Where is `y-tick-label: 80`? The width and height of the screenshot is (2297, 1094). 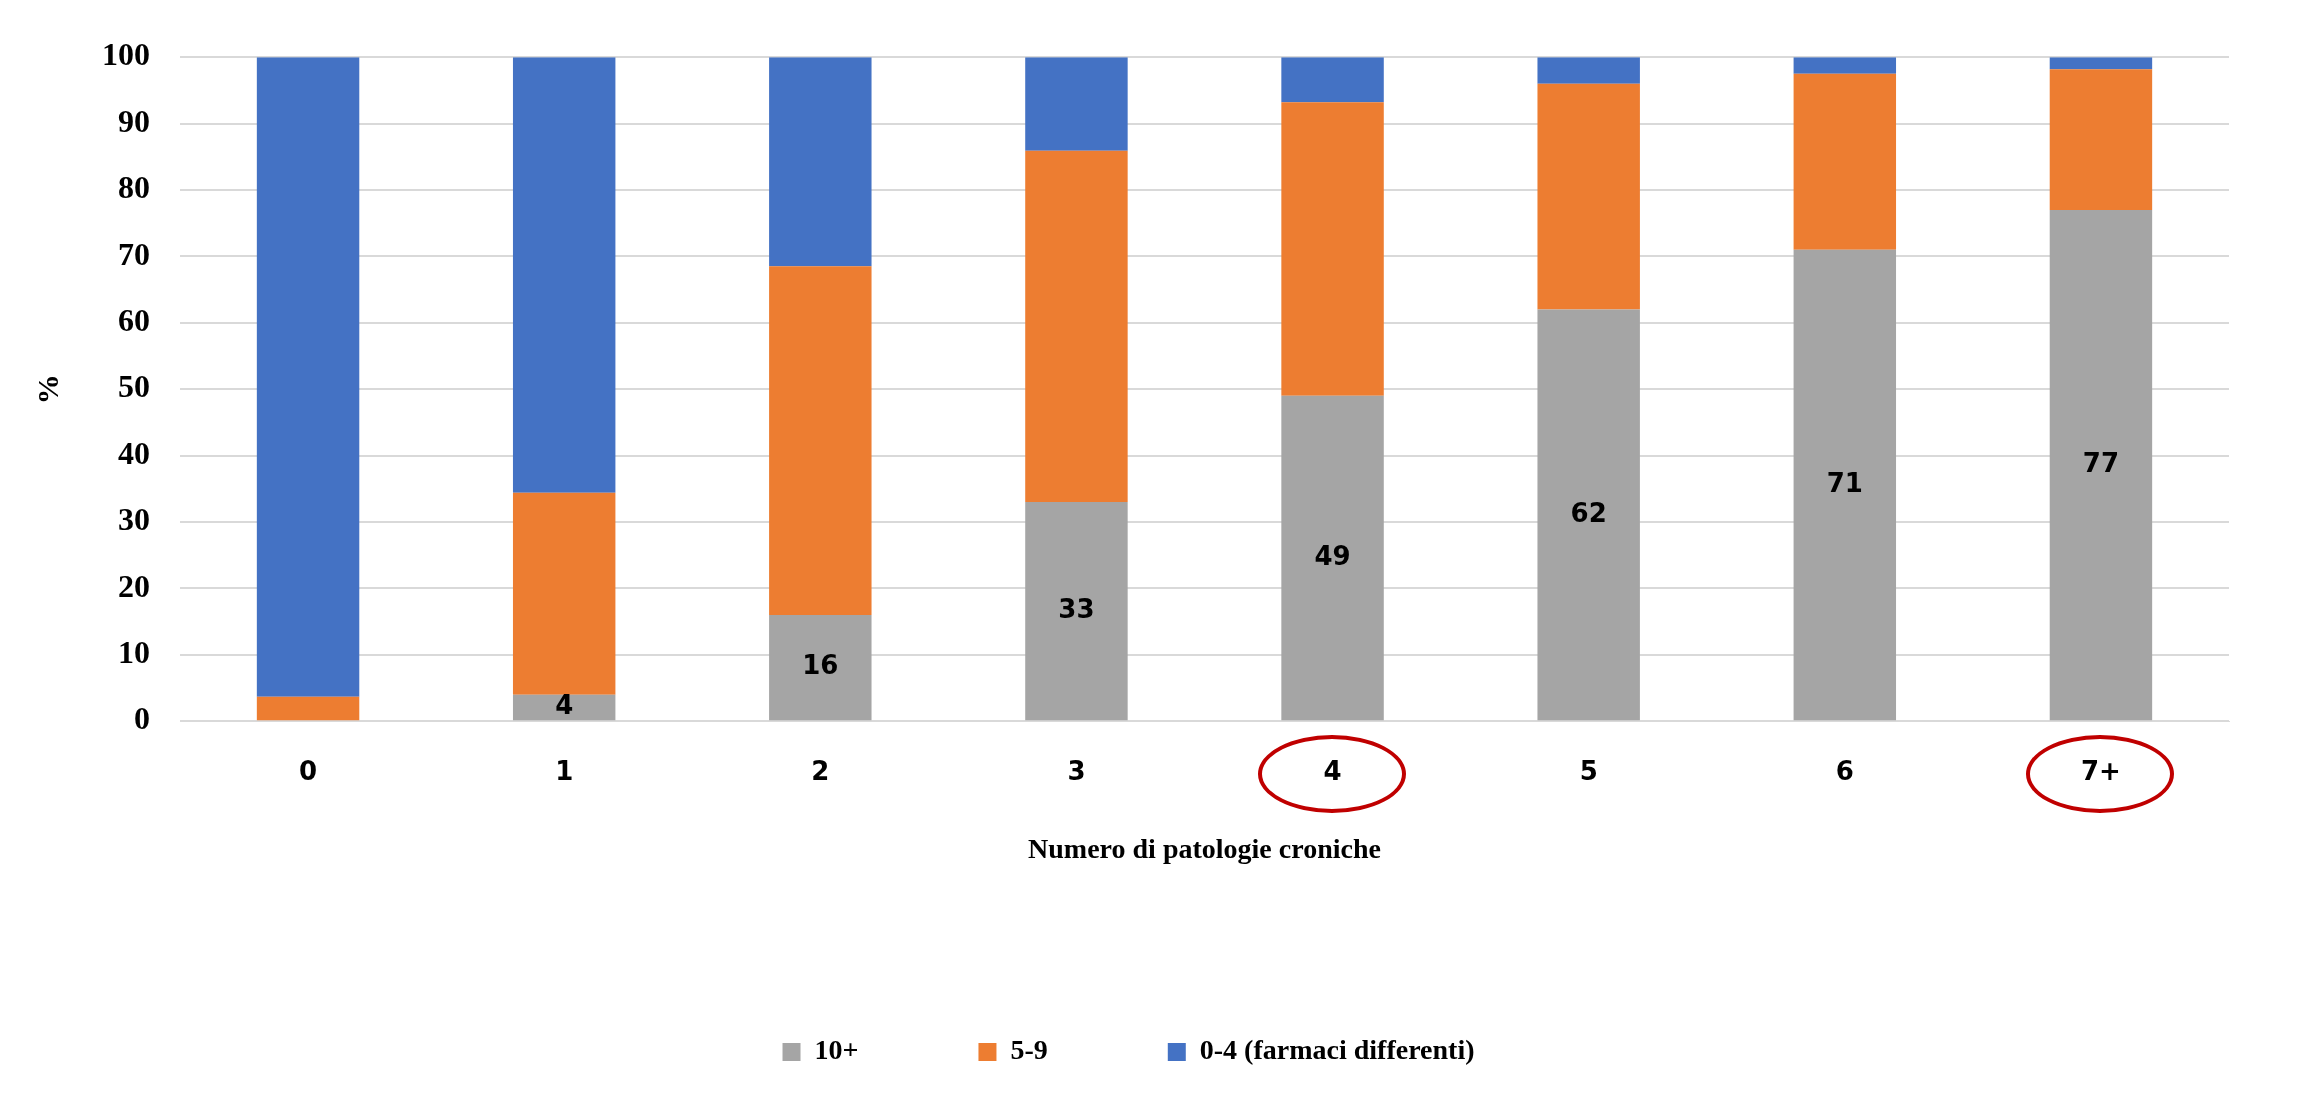
y-tick-label: 80 is located at coordinates (134, 187).